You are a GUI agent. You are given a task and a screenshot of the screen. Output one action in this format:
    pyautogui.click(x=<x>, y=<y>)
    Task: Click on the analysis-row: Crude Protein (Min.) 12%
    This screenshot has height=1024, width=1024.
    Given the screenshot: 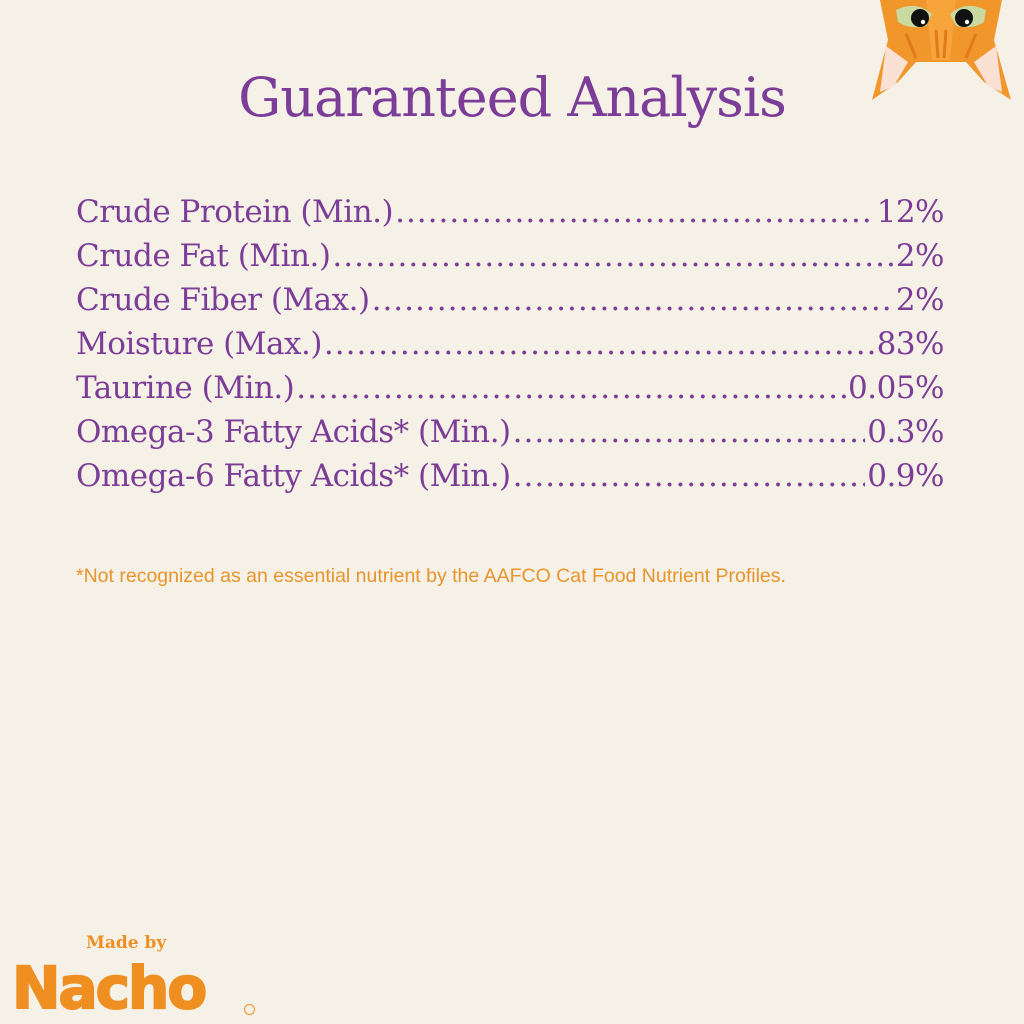 What is the action you would take?
    pyautogui.click(x=510, y=212)
    